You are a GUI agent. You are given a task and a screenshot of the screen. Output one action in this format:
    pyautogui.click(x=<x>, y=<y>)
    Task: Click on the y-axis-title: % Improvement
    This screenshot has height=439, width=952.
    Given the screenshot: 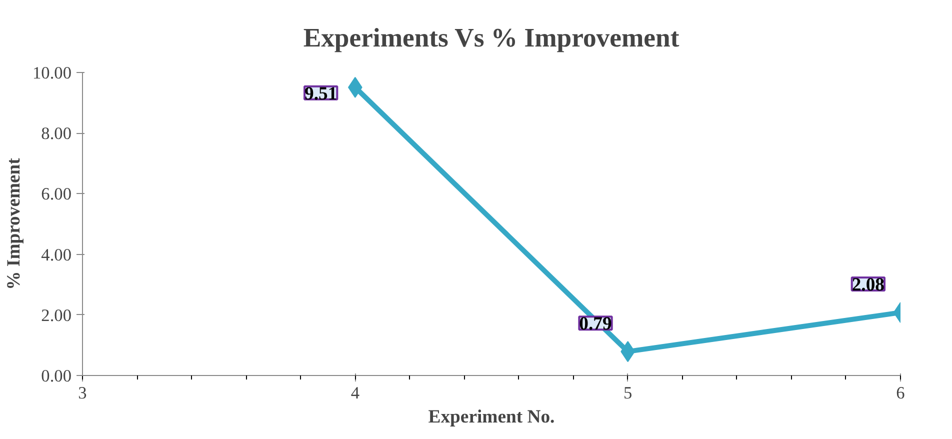 What is the action you would take?
    pyautogui.click(x=14, y=223)
    